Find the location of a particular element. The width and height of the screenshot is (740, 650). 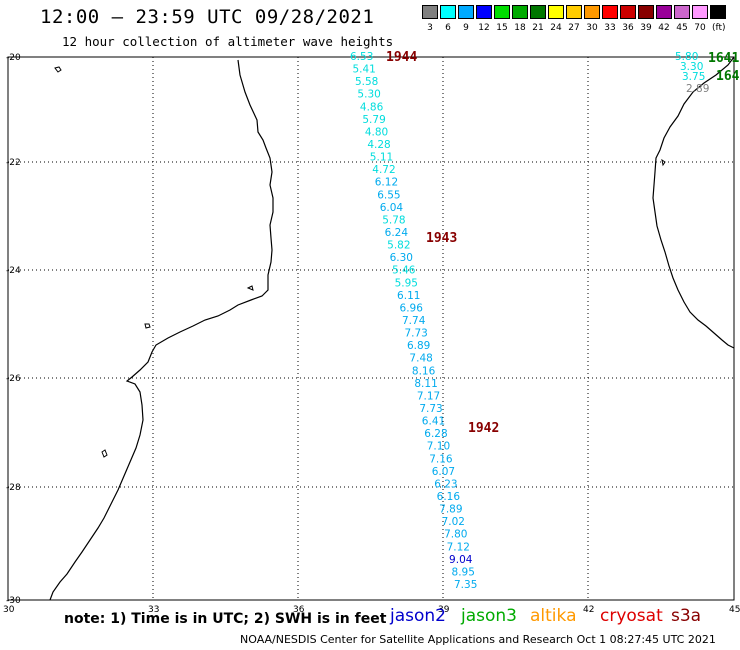

swh-value: 3.75 is located at coordinates (693, 77).